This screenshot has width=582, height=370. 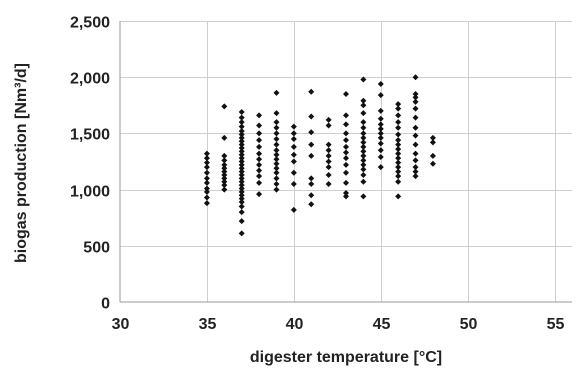 What do you see at coordinates (90, 192) in the screenshot?
I see `y-tick-label: 1,000` at bounding box center [90, 192].